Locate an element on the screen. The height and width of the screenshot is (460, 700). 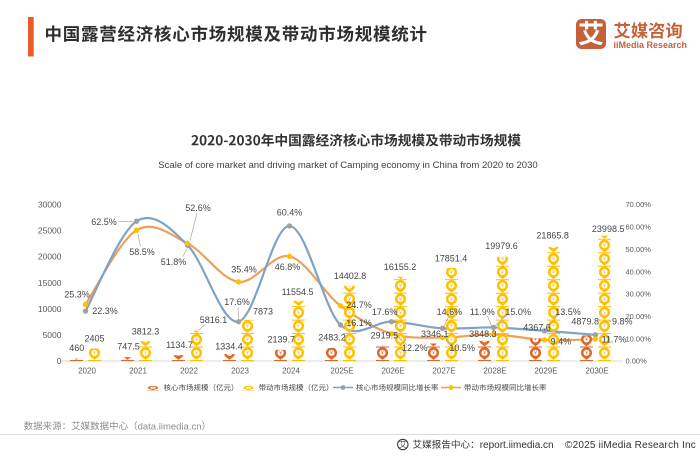
svg-text: 24.7% is located at coordinates (359, 305).